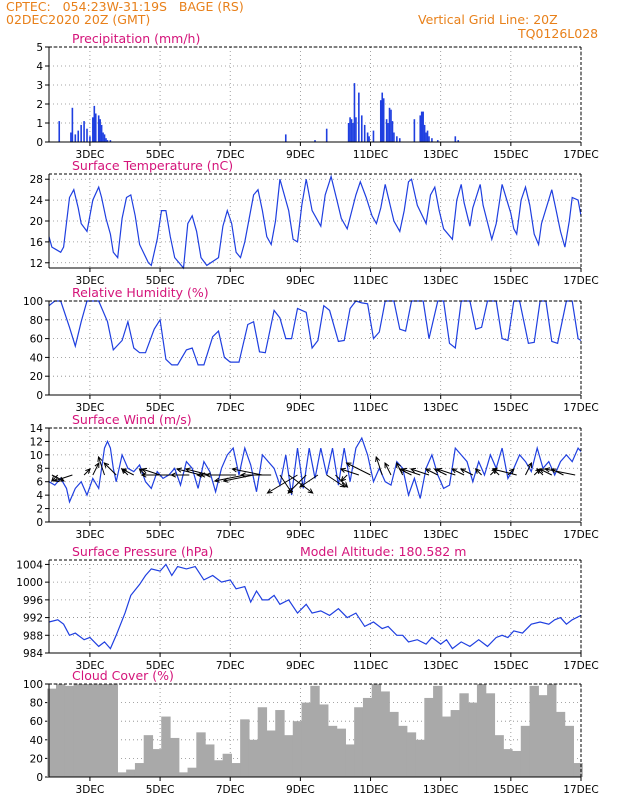 This screenshot has height=800, width=618. What do you see at coordinates (39, 496) in the screenshot?
I see `wind-ytick-label: 4` at bounding box center [39, 496].